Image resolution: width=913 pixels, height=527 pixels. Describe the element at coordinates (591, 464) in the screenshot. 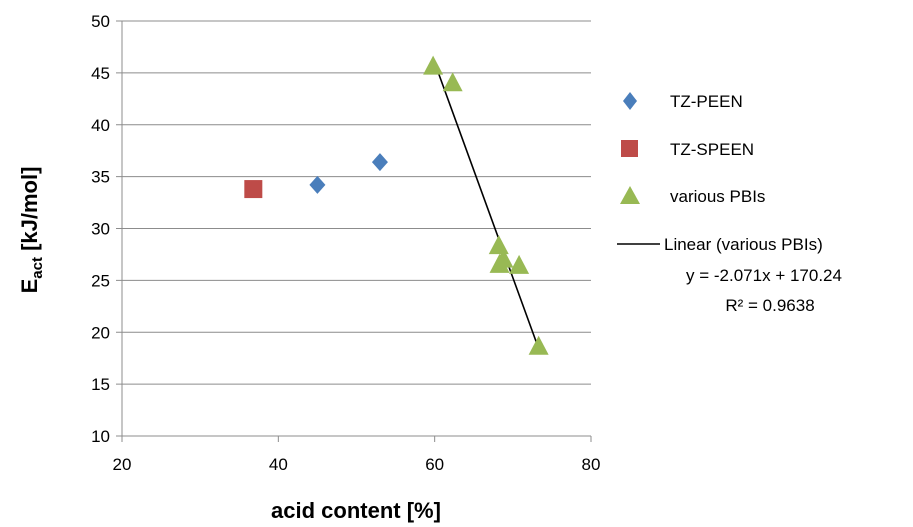

I see `x-tick-label-80: 80` at that location.